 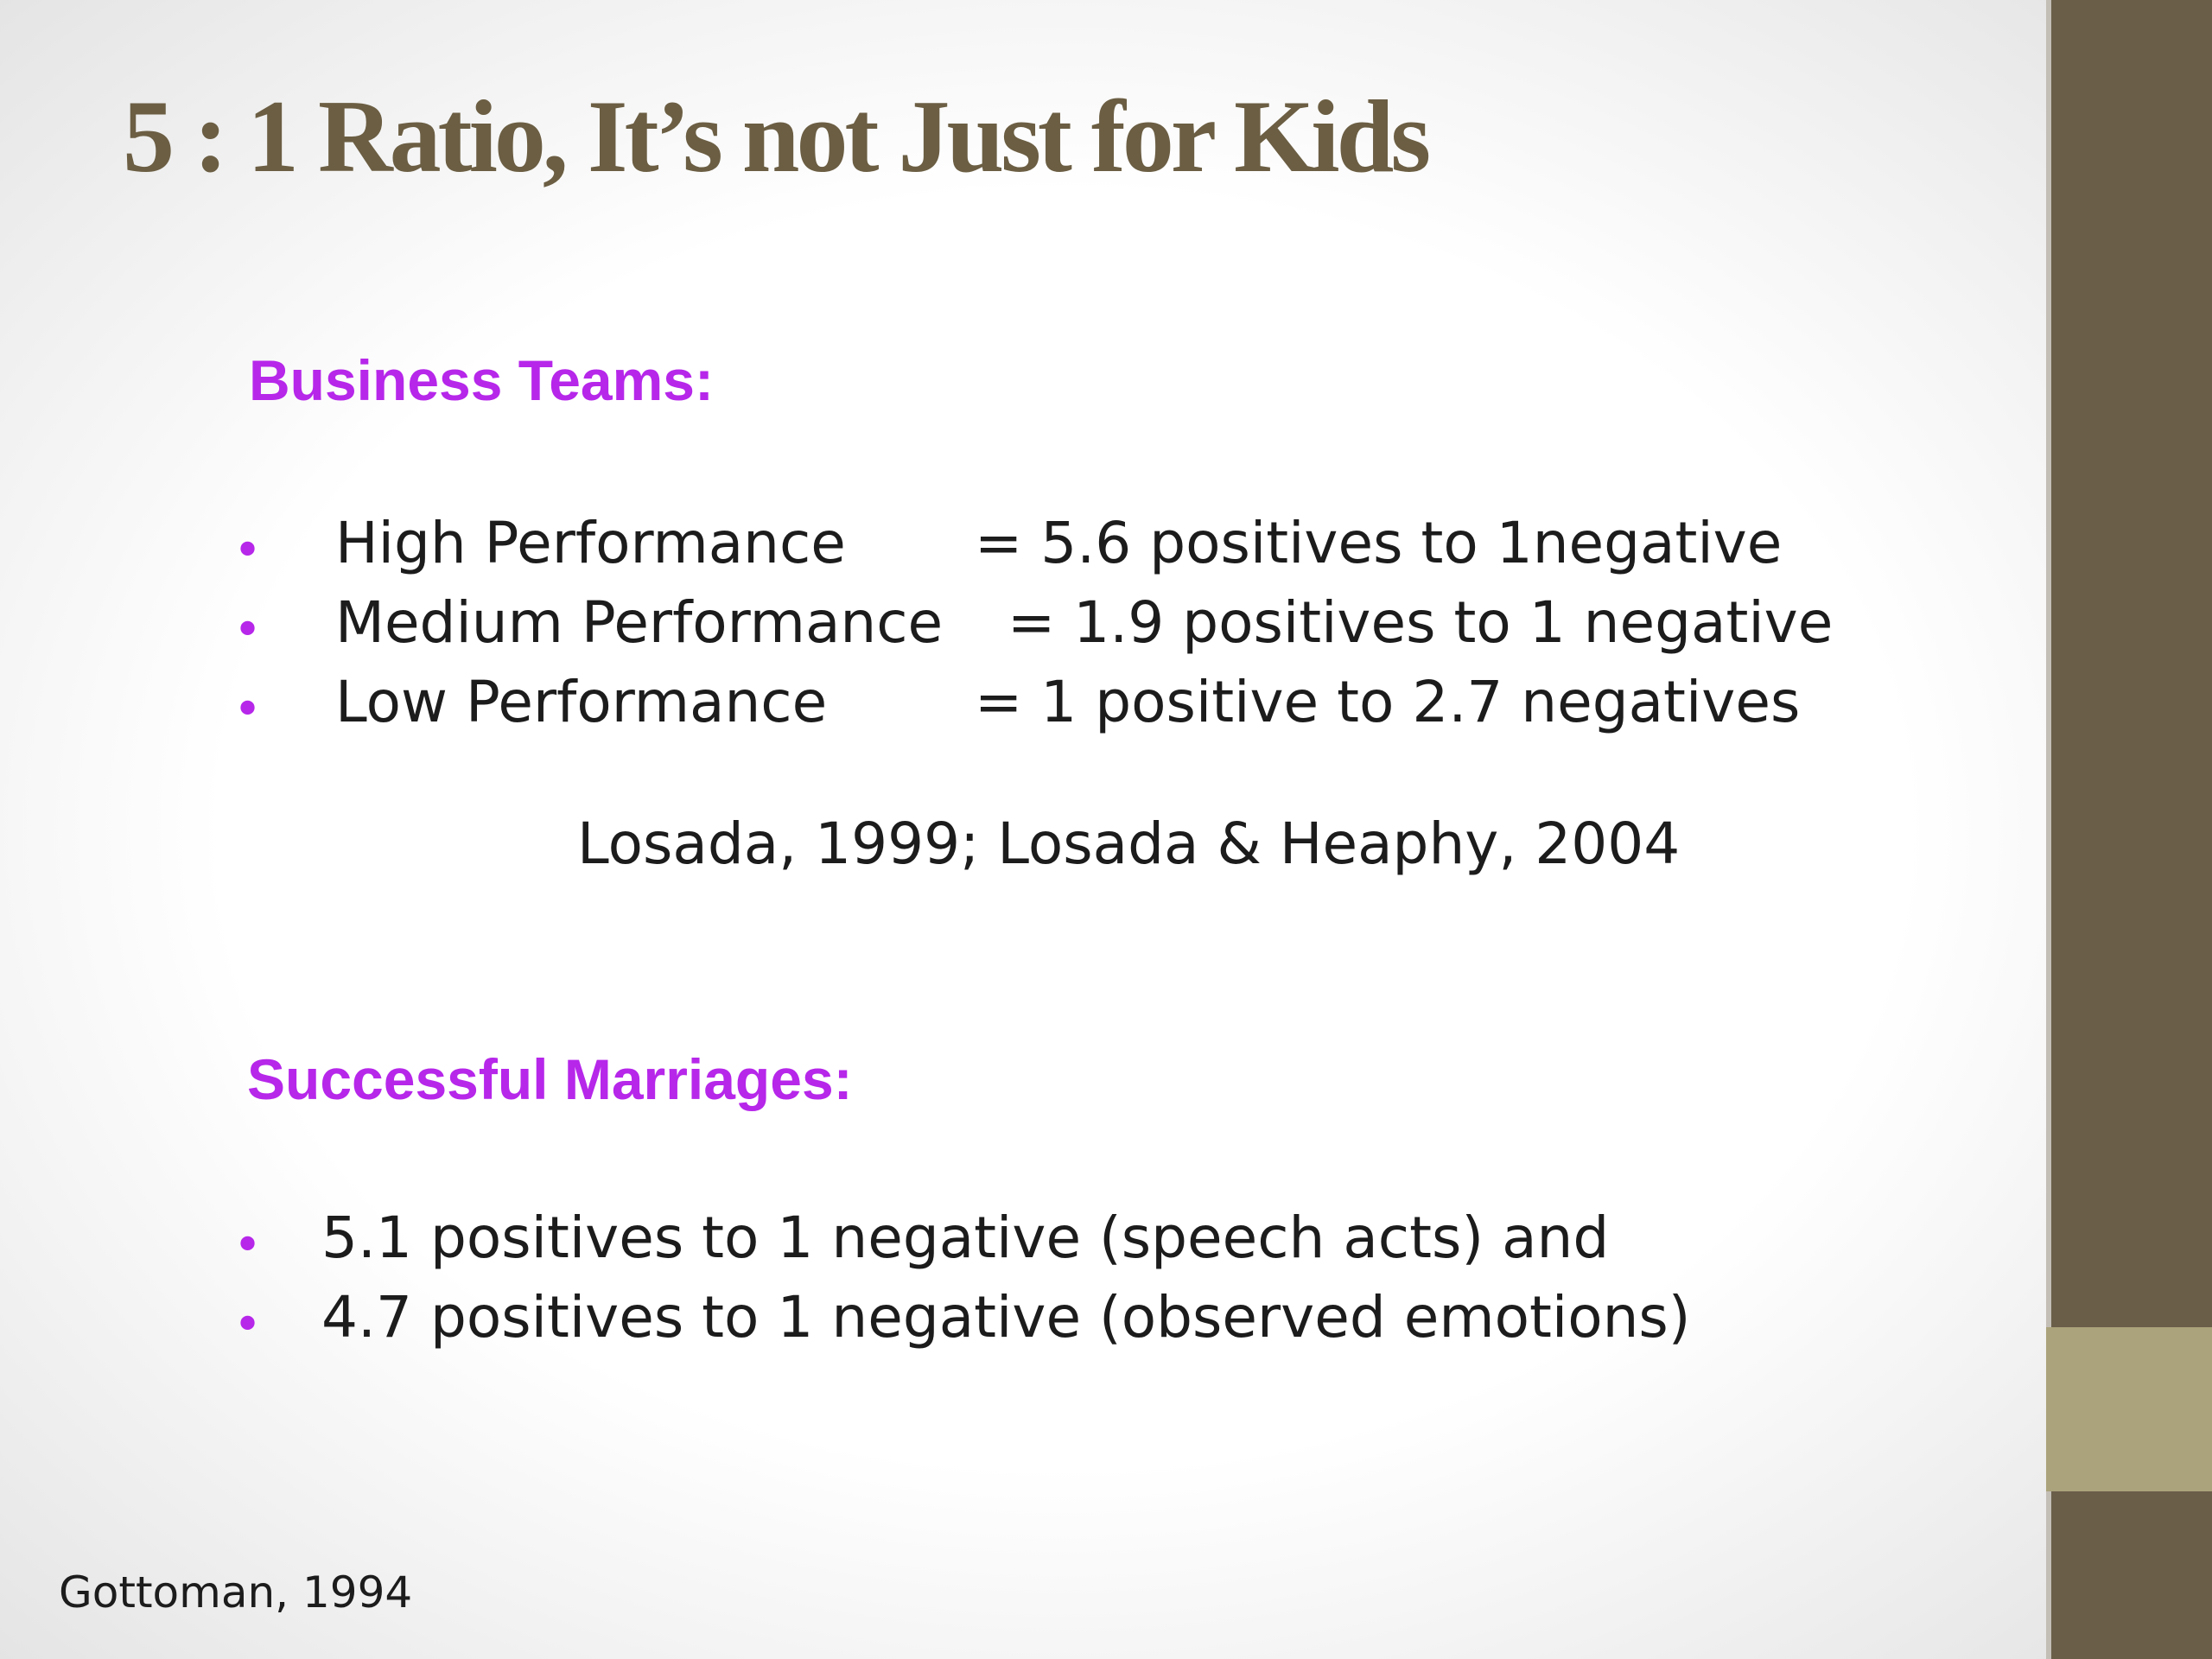 What do you see at coordinates (481, 380) in the screenshot?
I see `business-teams-heading: Business Teams:` at bounding box center [481, 380].